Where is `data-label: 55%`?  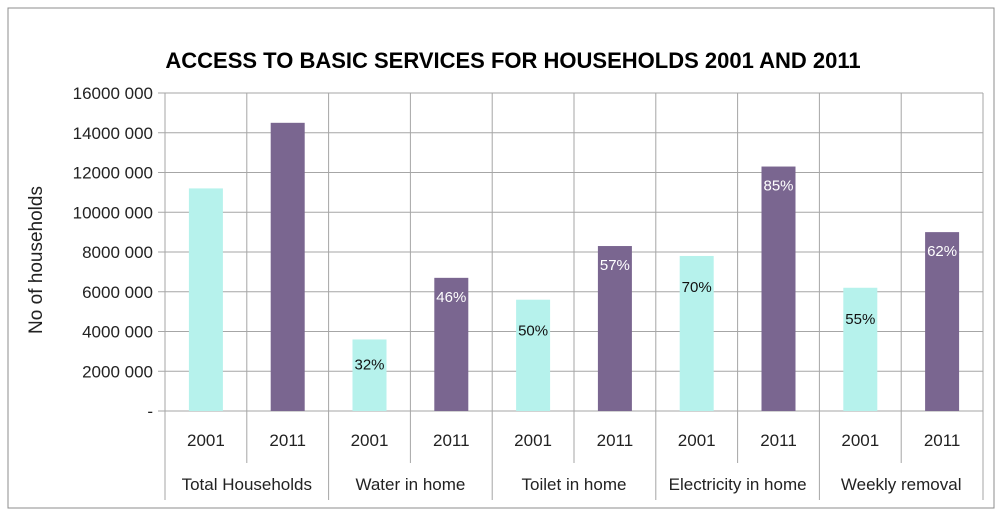 data-label: 55% is located at coordinates (860, 319).